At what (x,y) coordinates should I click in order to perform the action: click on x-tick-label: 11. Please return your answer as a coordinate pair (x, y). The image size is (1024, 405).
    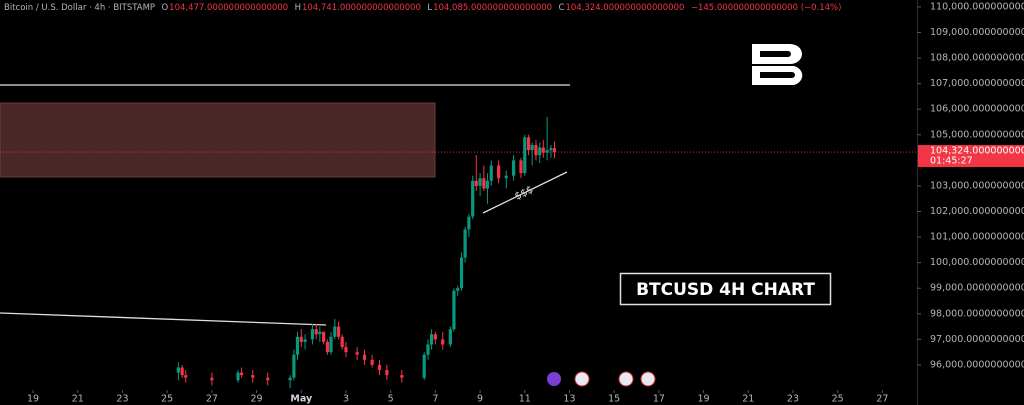
    Looking at the image, I should click on (525, 399).